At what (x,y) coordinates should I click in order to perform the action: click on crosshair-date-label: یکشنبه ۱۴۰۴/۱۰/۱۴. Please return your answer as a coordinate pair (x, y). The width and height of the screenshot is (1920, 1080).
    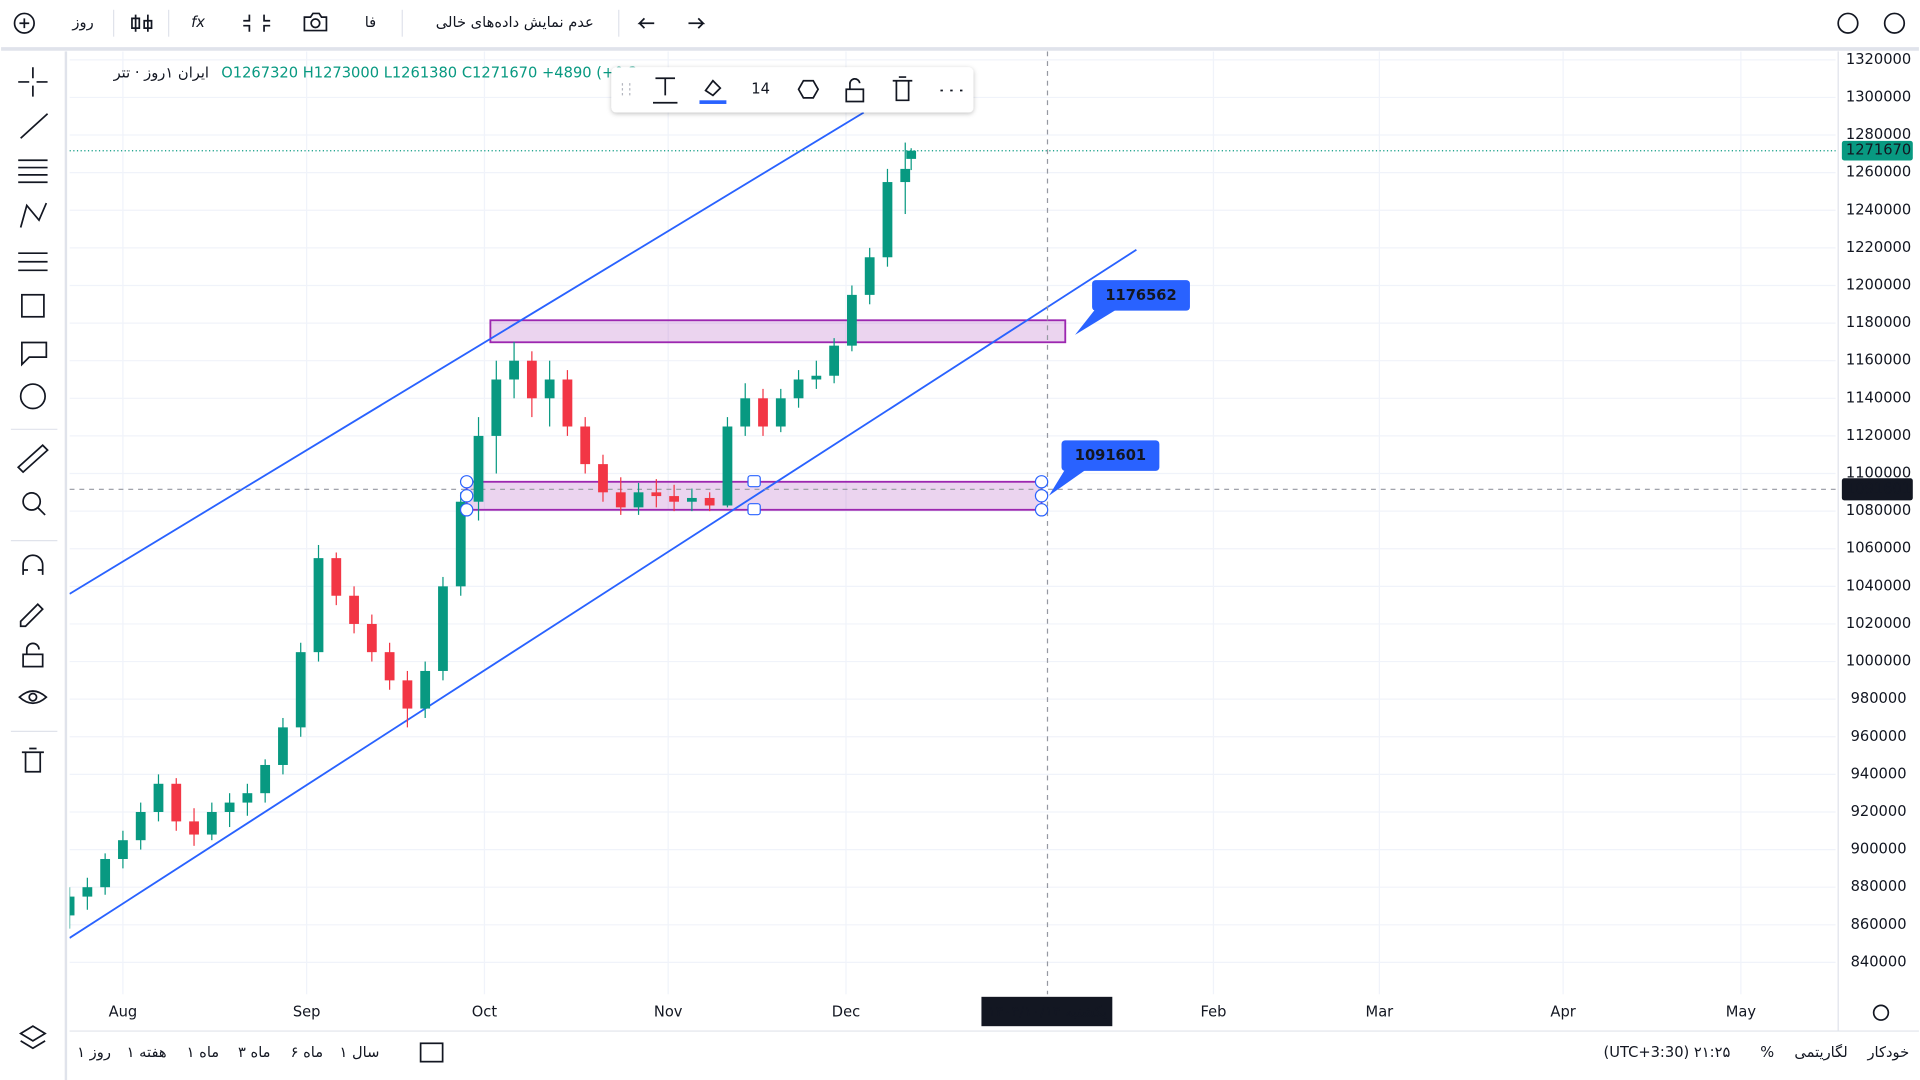
    Looking at the image, I should click on (1047, 1012).